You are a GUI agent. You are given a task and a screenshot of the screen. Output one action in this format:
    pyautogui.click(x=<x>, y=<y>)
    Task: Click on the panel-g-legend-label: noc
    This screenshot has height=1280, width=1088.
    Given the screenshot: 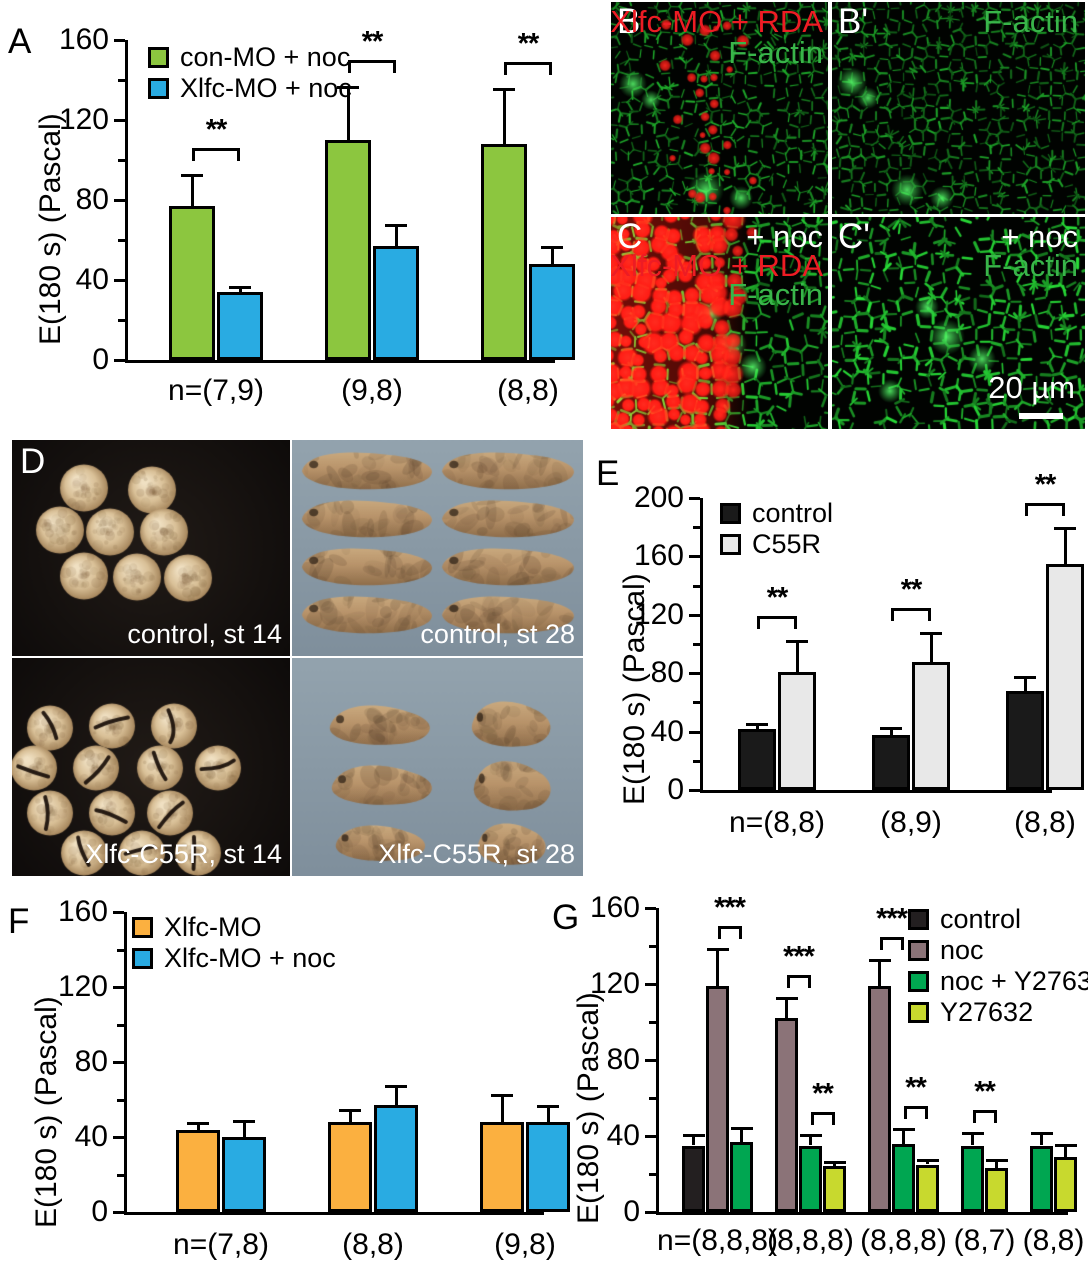 What is the action you would take?
    pyautogui.click(x=962, y=950)
    